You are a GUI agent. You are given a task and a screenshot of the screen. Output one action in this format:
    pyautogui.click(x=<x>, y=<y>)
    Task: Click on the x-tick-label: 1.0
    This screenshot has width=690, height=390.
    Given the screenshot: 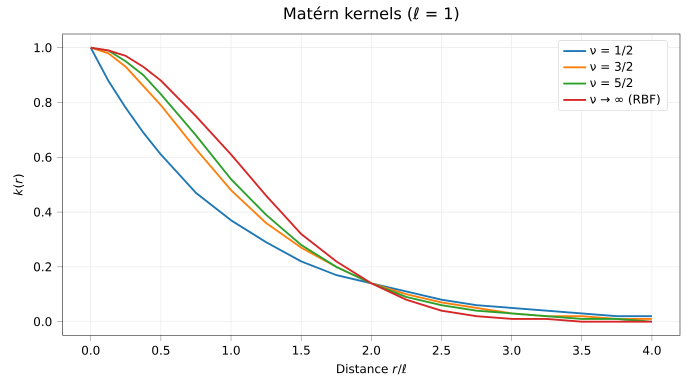 What is the action you would take?
    pyautogui.click(x=231, y=350)
    